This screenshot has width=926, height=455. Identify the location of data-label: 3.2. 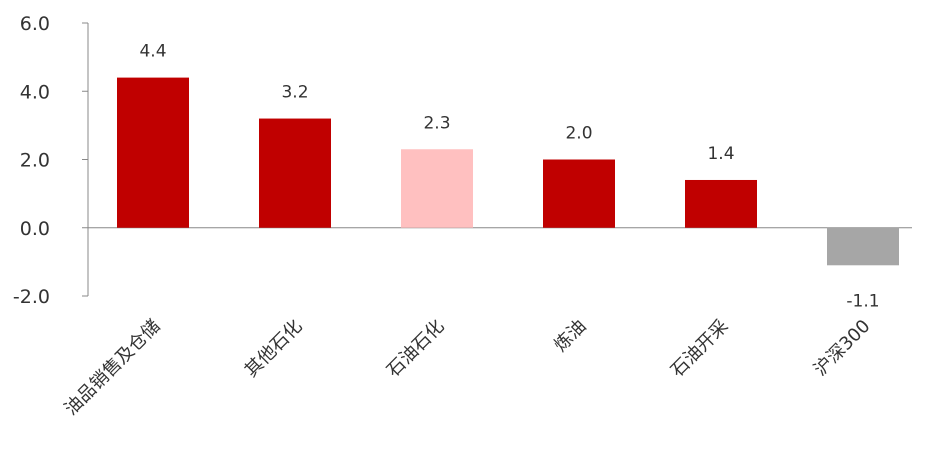
(294, 93).